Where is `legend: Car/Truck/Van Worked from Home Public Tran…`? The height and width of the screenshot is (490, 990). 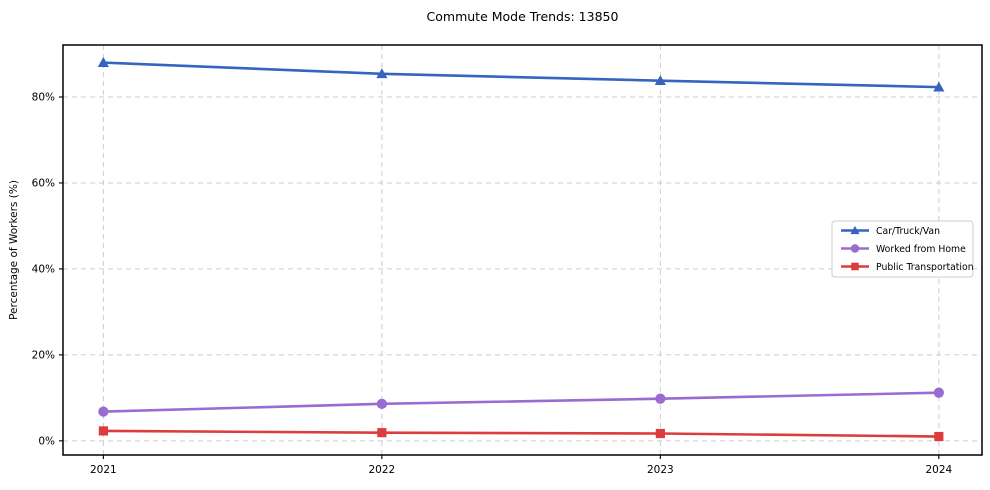
legend: Car/Truck/Van Worked from Home Public Tran… is located at coordinates (902, 249).